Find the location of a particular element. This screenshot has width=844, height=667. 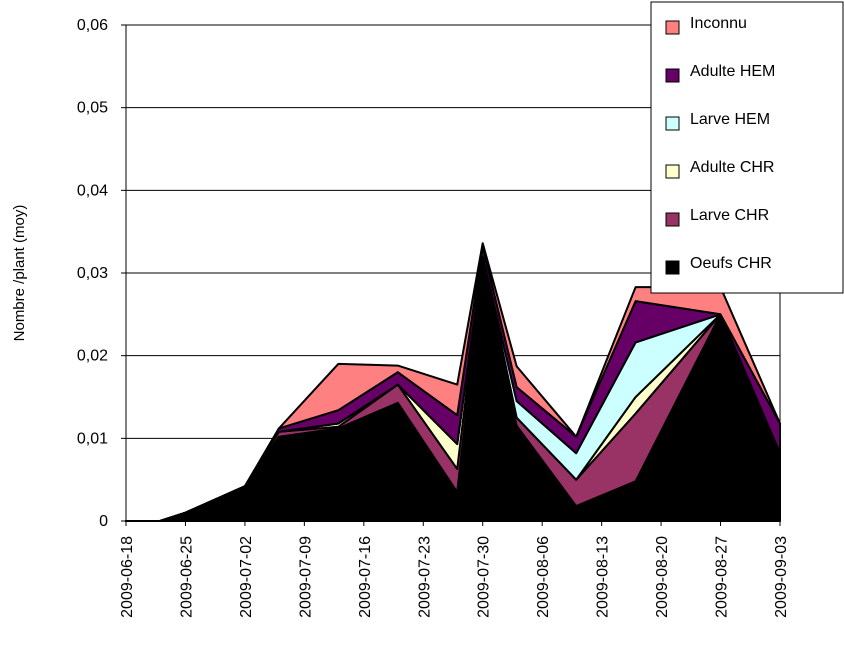

legend-label: Inconnu is located at coordinates (718, 23).